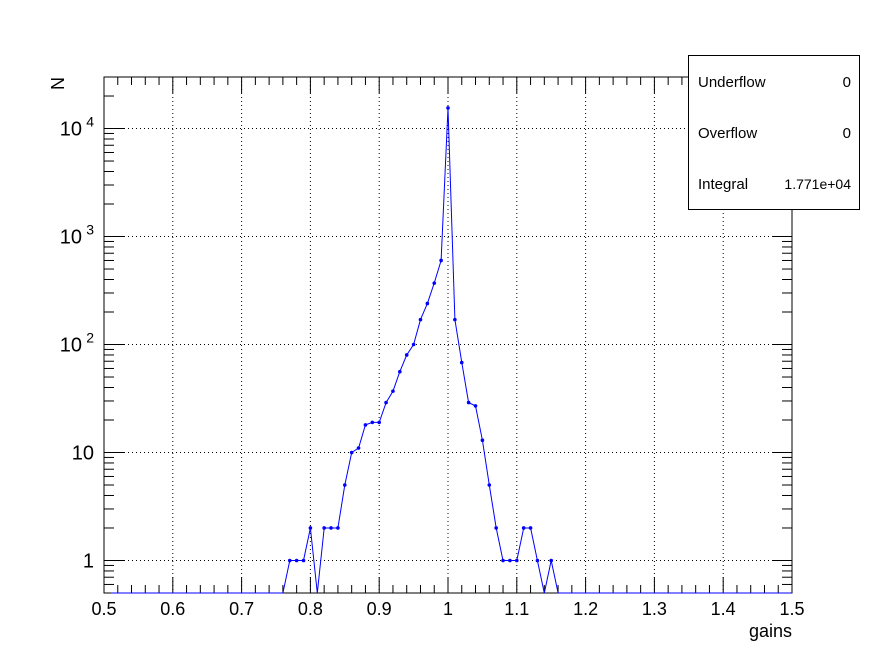 This screenshot has width=896, height=672. I want to click on x-tick-label: 1.3, so click(654, 609).